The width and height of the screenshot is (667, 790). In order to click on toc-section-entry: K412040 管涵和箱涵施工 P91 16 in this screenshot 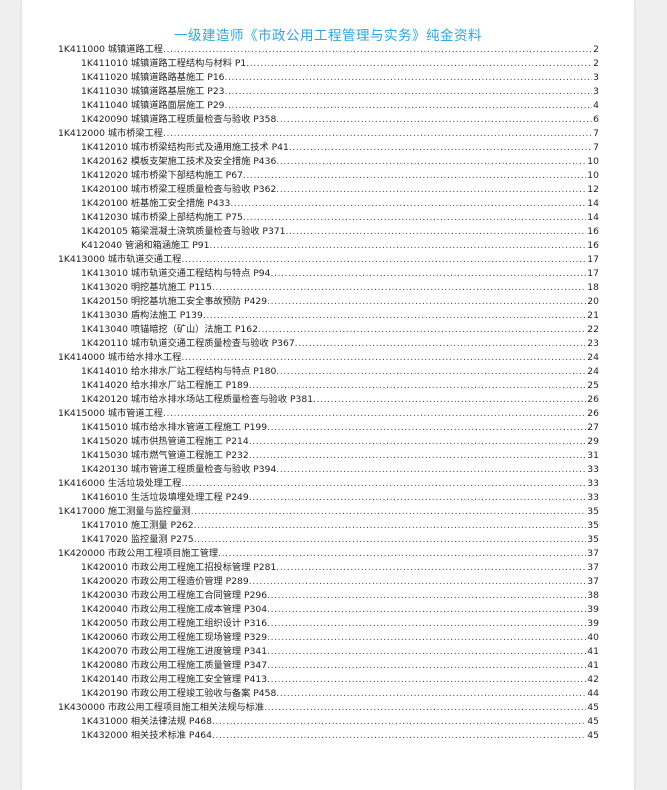, I will do `click(340, 246)`.